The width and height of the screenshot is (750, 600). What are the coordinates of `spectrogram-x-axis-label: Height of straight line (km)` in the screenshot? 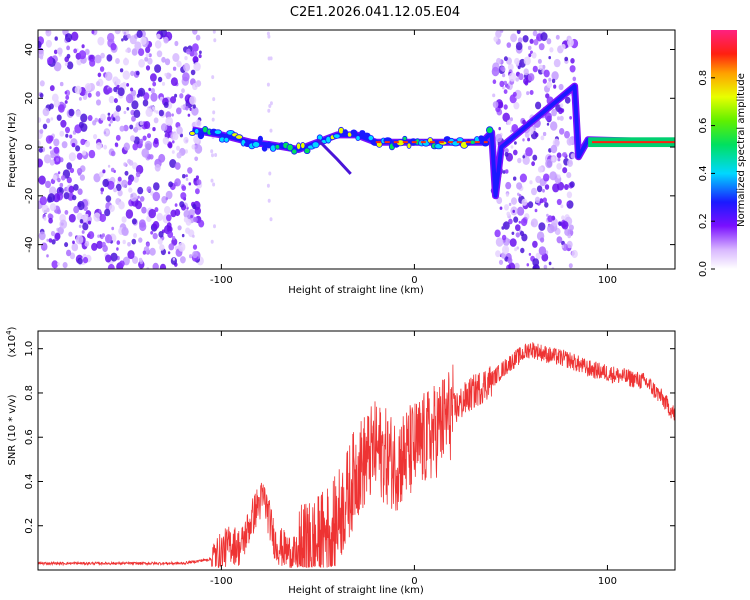 It's located at (356, 290).